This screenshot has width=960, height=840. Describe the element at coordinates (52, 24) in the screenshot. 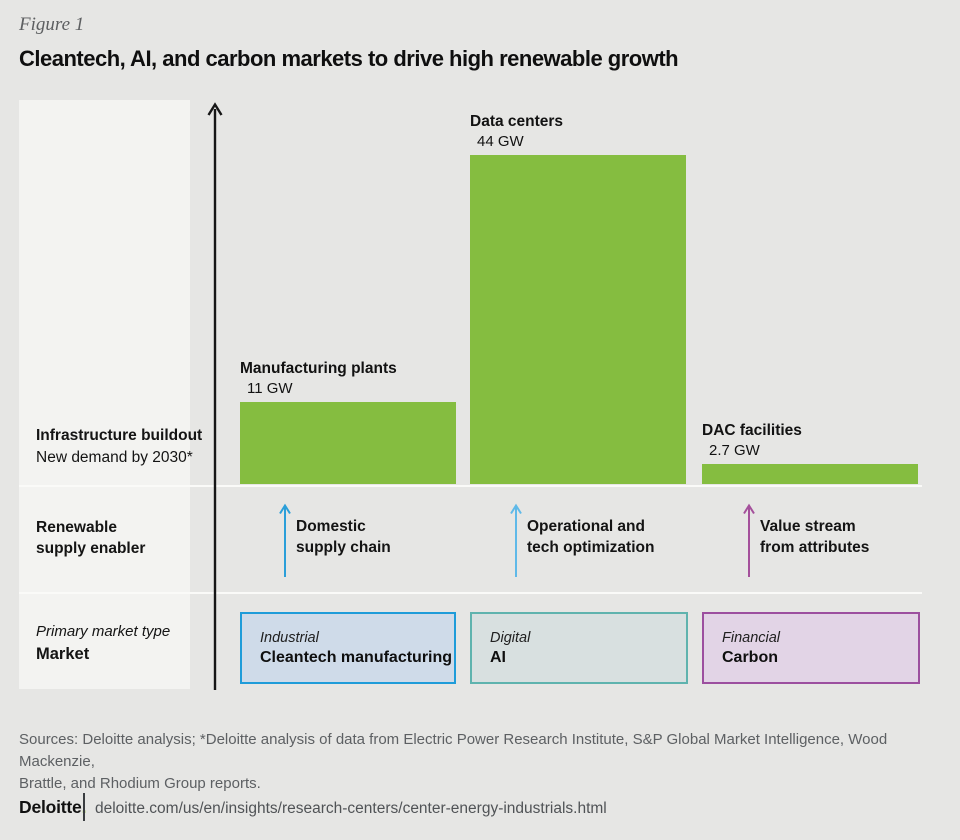

I see `figure-label: Figure 1` at that location.